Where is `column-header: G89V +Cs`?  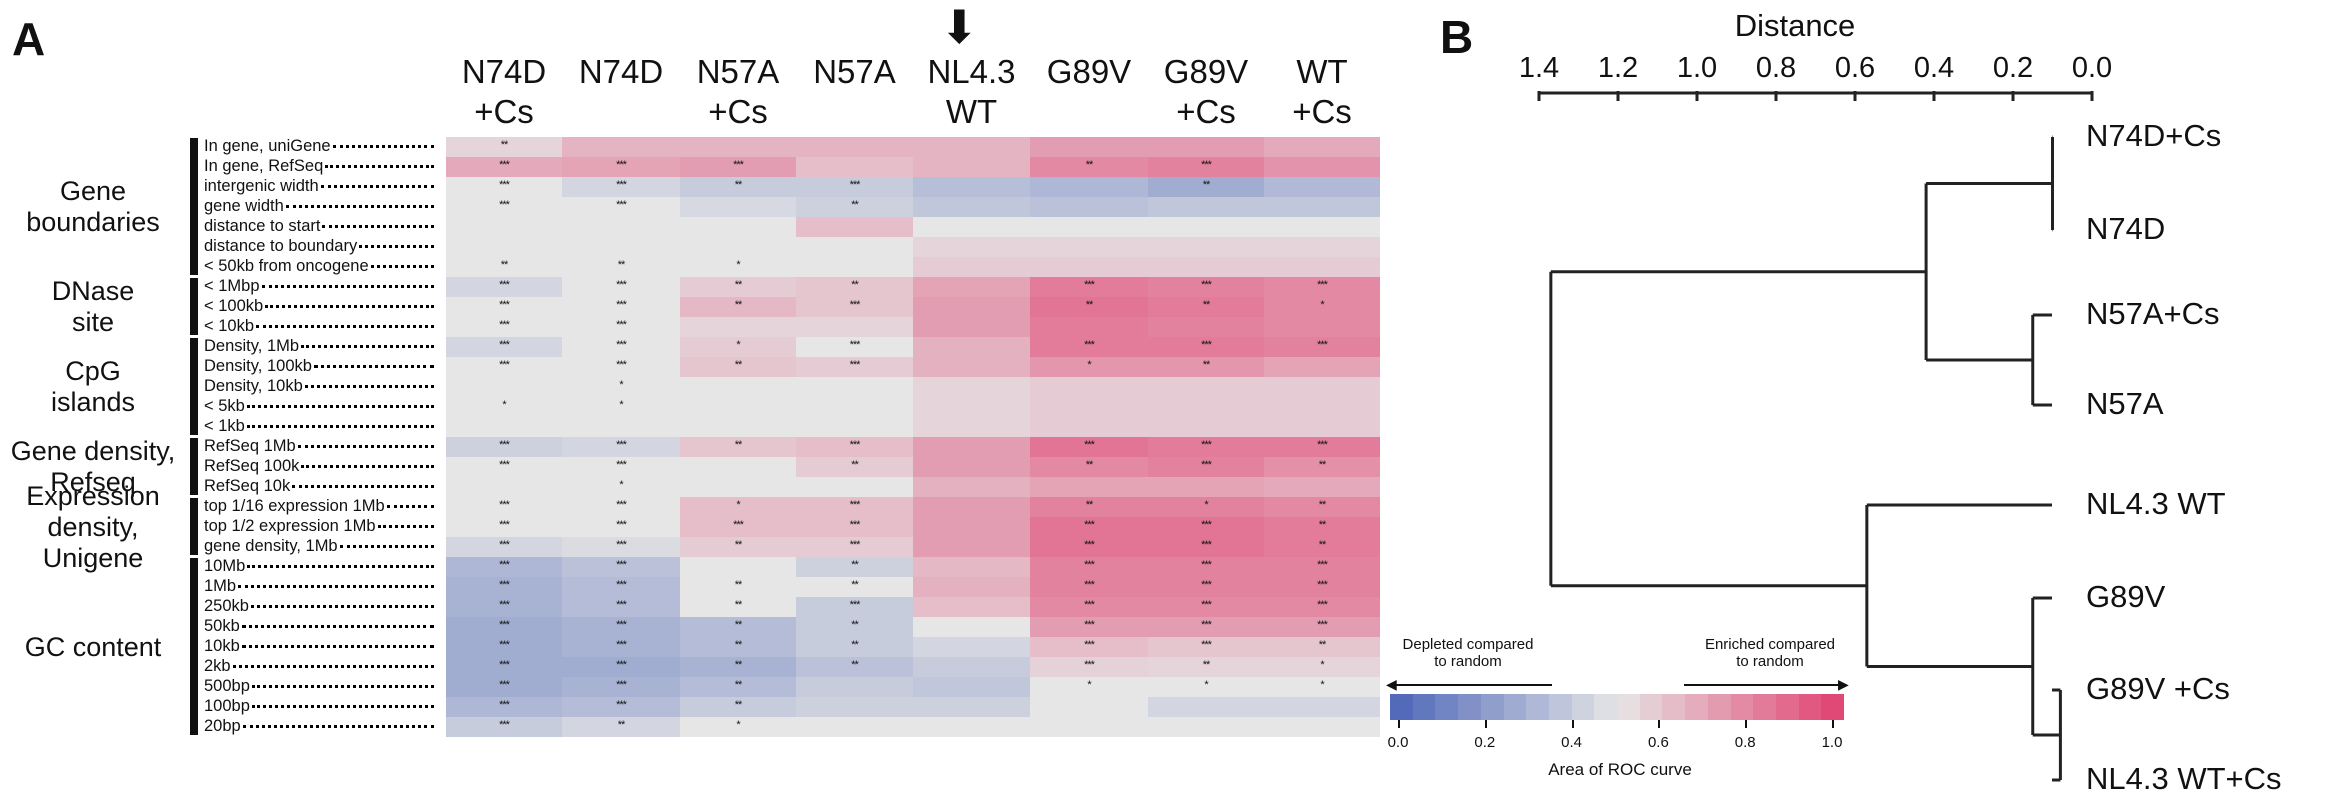
column-header: G89V +Cs is located at coordinates (1206, 91).